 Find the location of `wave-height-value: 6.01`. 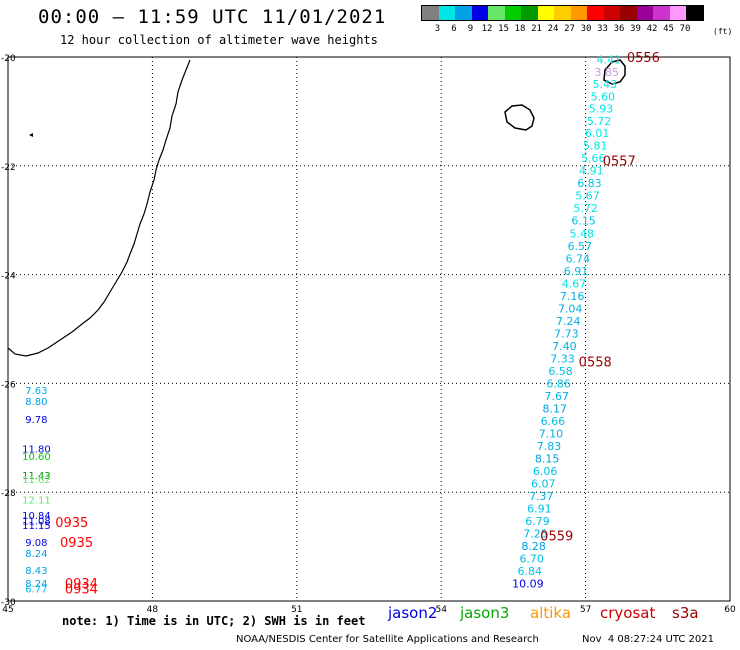

wave-height-value: 6.01 is located at coordinates (597, 133).